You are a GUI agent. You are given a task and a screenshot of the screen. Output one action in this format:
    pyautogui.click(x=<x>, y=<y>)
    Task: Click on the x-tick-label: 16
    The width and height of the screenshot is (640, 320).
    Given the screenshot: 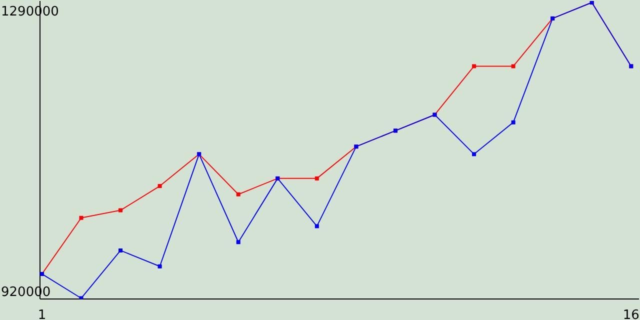 What is the action you would take?
    pyautogui.click(x=631, y=314)
    